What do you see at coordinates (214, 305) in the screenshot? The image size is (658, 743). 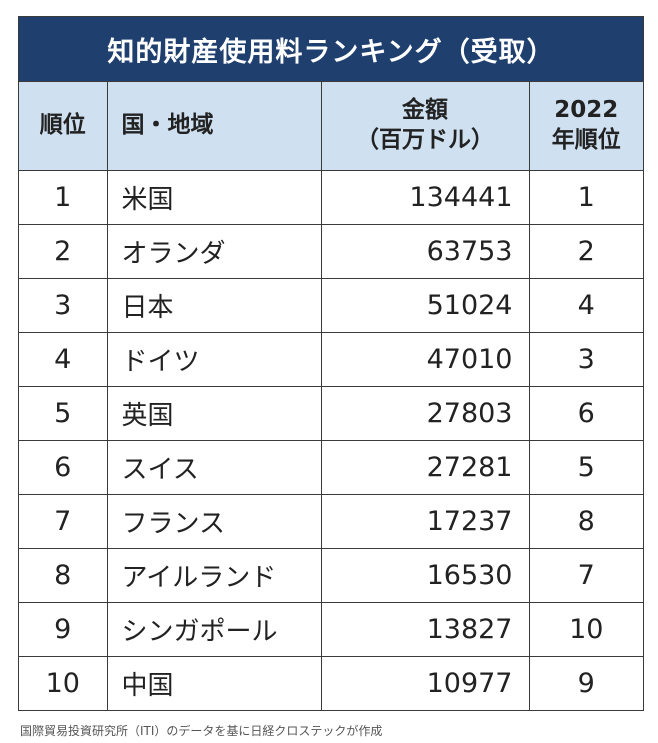 I see `cell-country: 日本` at bounding box center [214, 305].